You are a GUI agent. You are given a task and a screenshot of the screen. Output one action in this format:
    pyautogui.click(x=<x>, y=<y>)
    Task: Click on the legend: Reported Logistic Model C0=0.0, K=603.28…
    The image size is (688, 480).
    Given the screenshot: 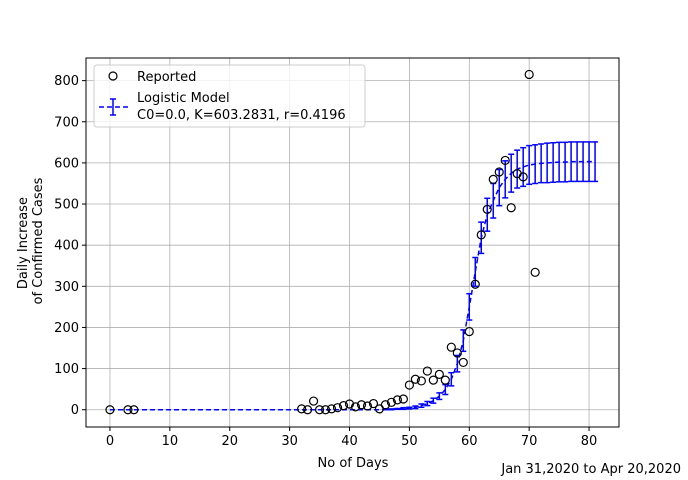 What is the action you would take?
    pyautogui.click(x=229, y=96)
    